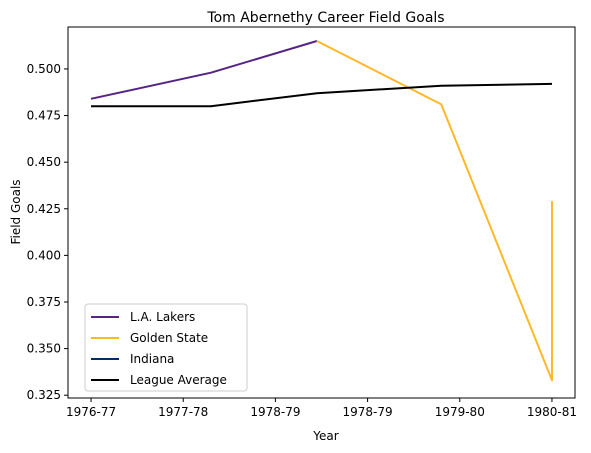 The width and height of the screenshot is (591, 453). I want to click on y-tick-label: 0.475, so click(44, 116).